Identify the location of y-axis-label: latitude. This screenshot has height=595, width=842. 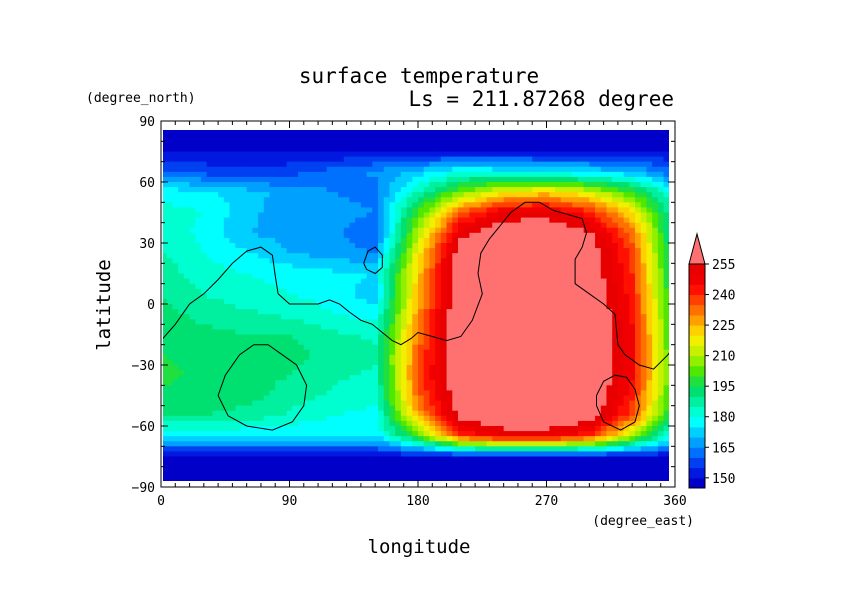
(104, 305).